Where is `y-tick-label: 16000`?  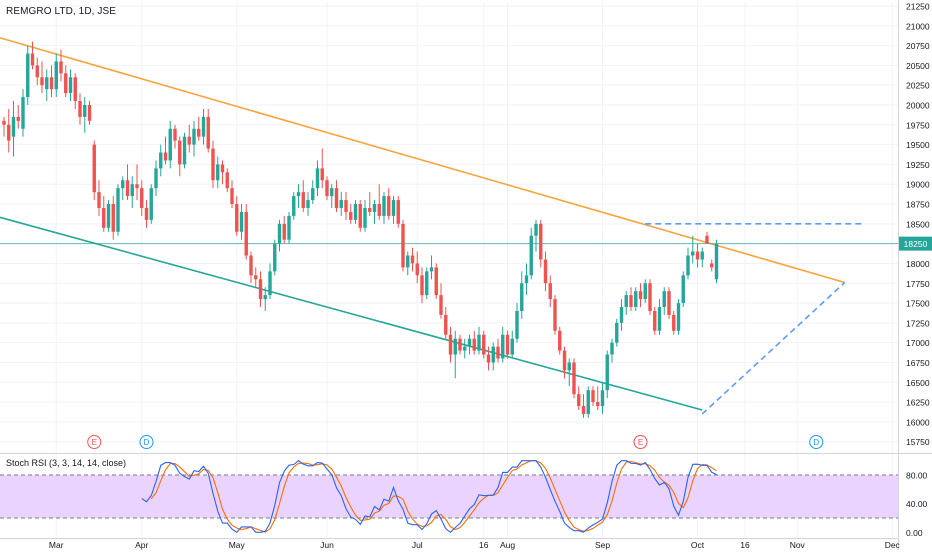 y-tick-label: 16000 is located at coordinates (918, 422).